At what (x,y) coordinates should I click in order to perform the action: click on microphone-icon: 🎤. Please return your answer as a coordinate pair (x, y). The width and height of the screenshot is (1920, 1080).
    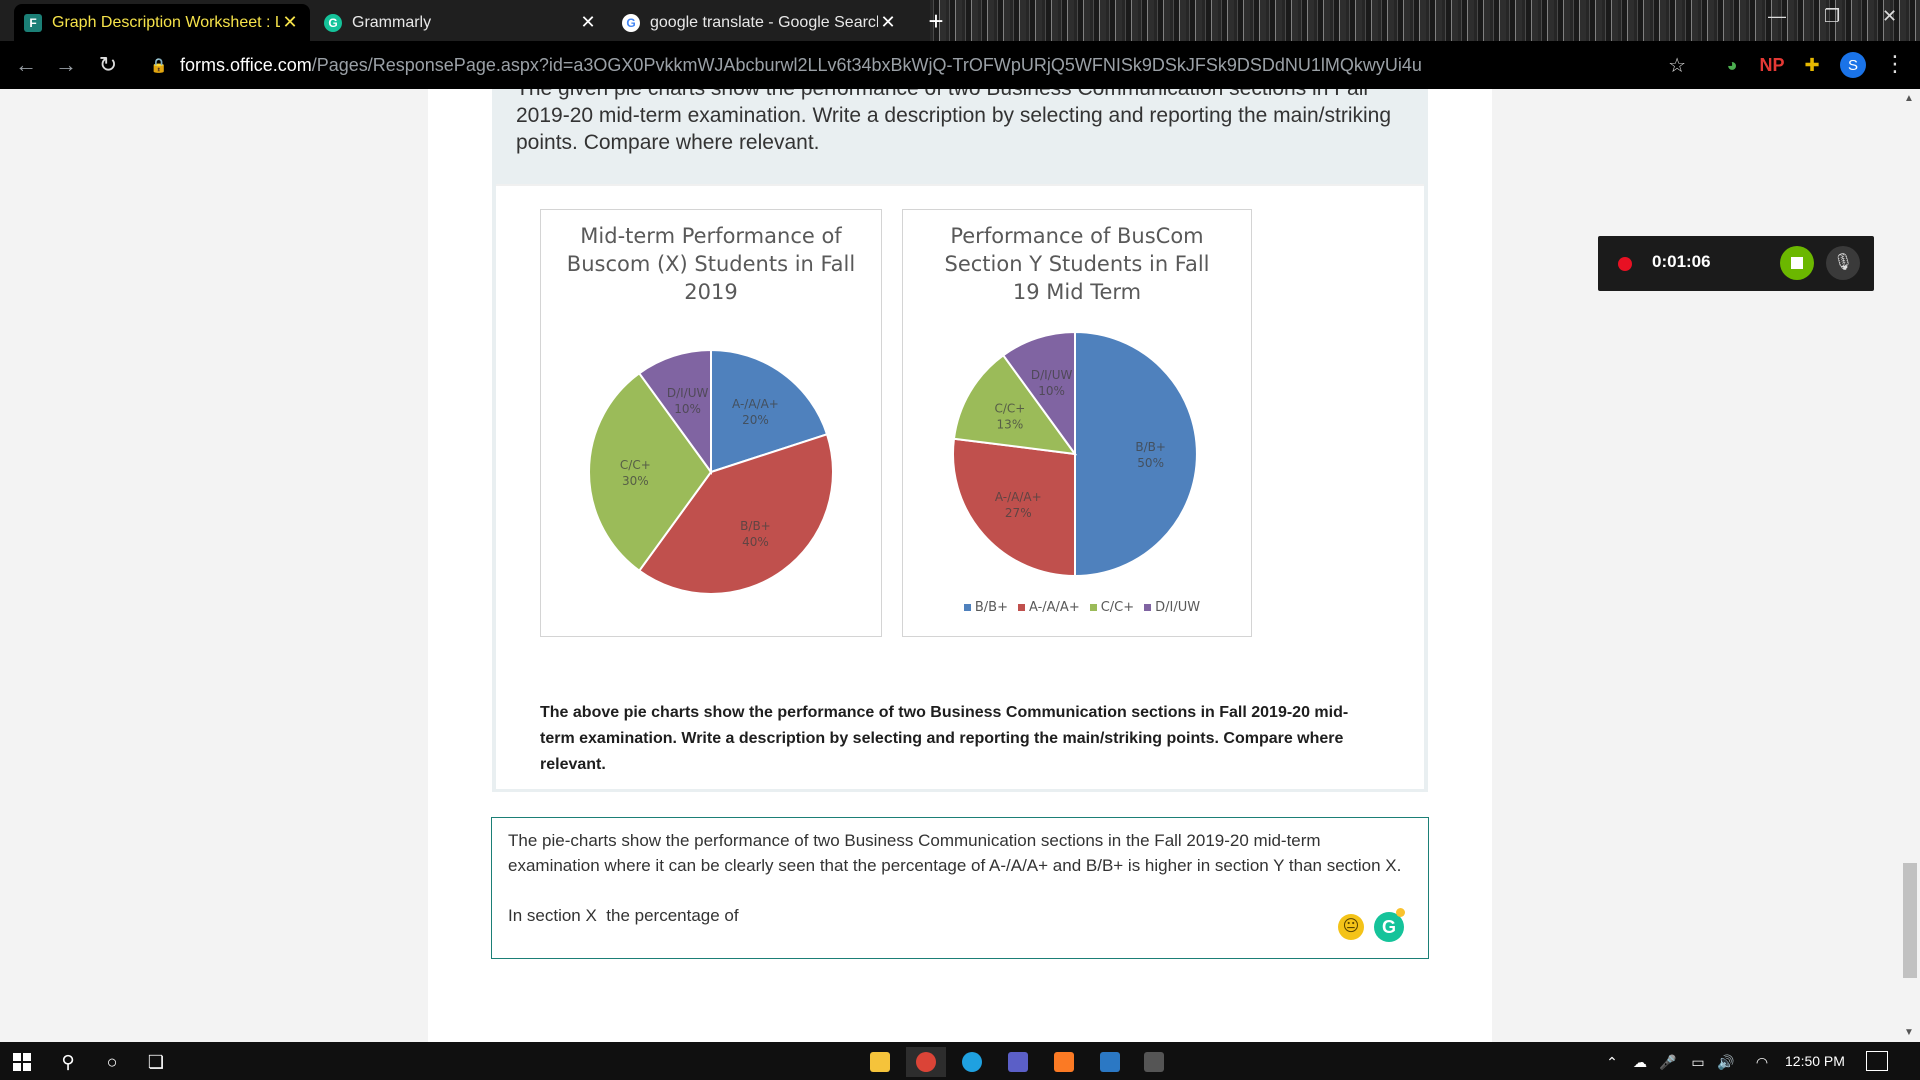
    Looking at the image, I should click on (1668, 1061).